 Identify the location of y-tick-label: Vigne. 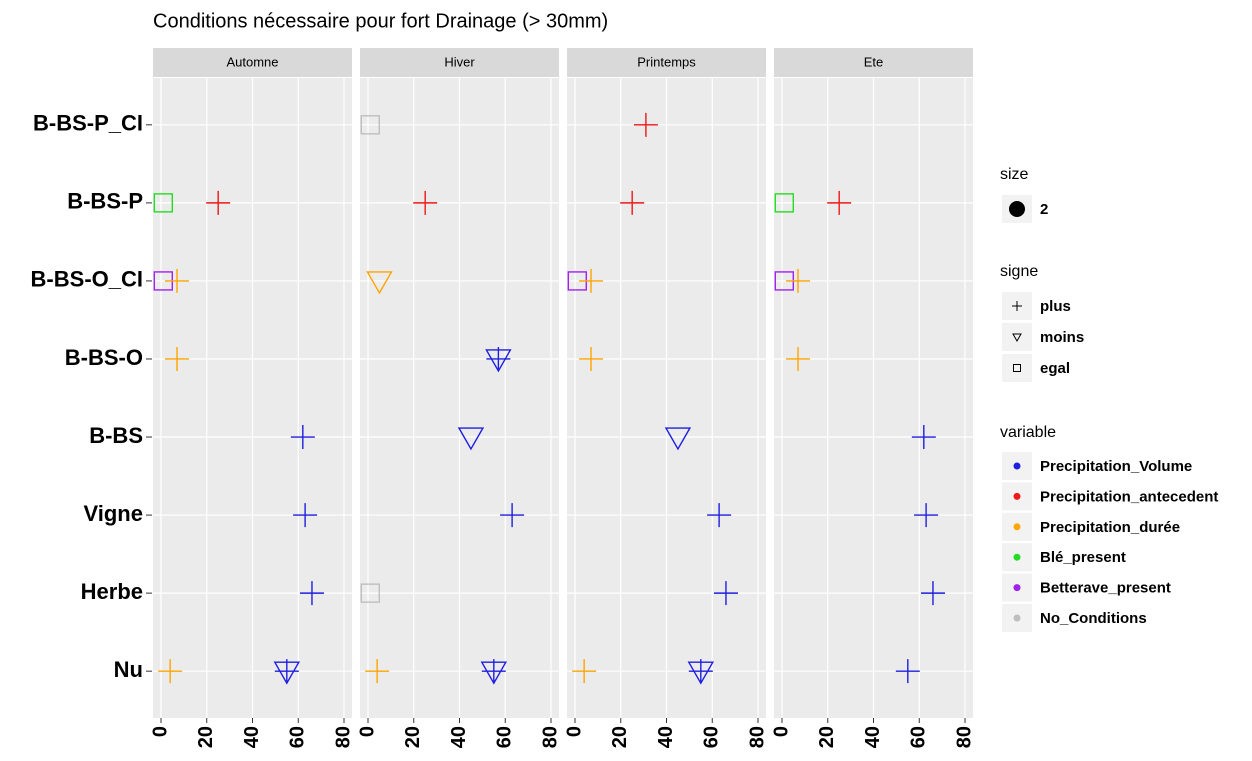
(113, 513).